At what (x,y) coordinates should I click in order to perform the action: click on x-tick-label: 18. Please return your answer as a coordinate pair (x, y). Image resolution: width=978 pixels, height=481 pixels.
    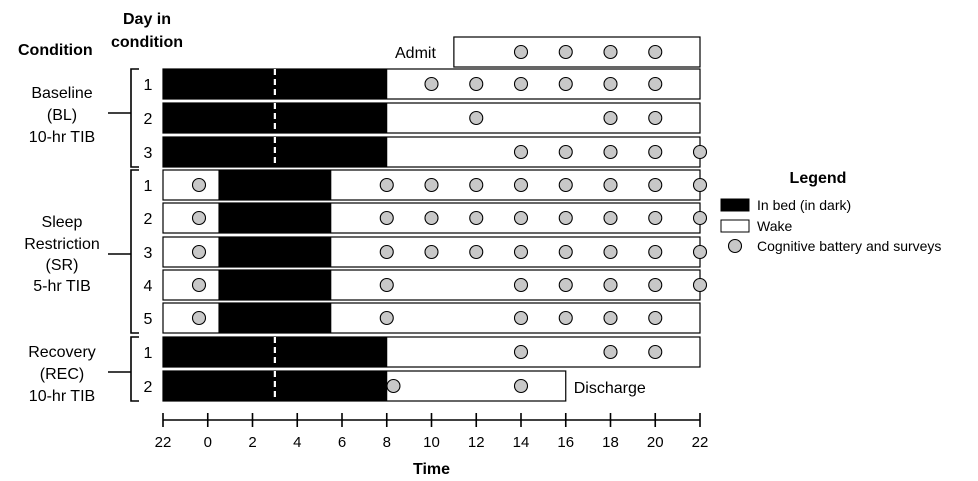
    Looking at the image, I should click on (610, 442).